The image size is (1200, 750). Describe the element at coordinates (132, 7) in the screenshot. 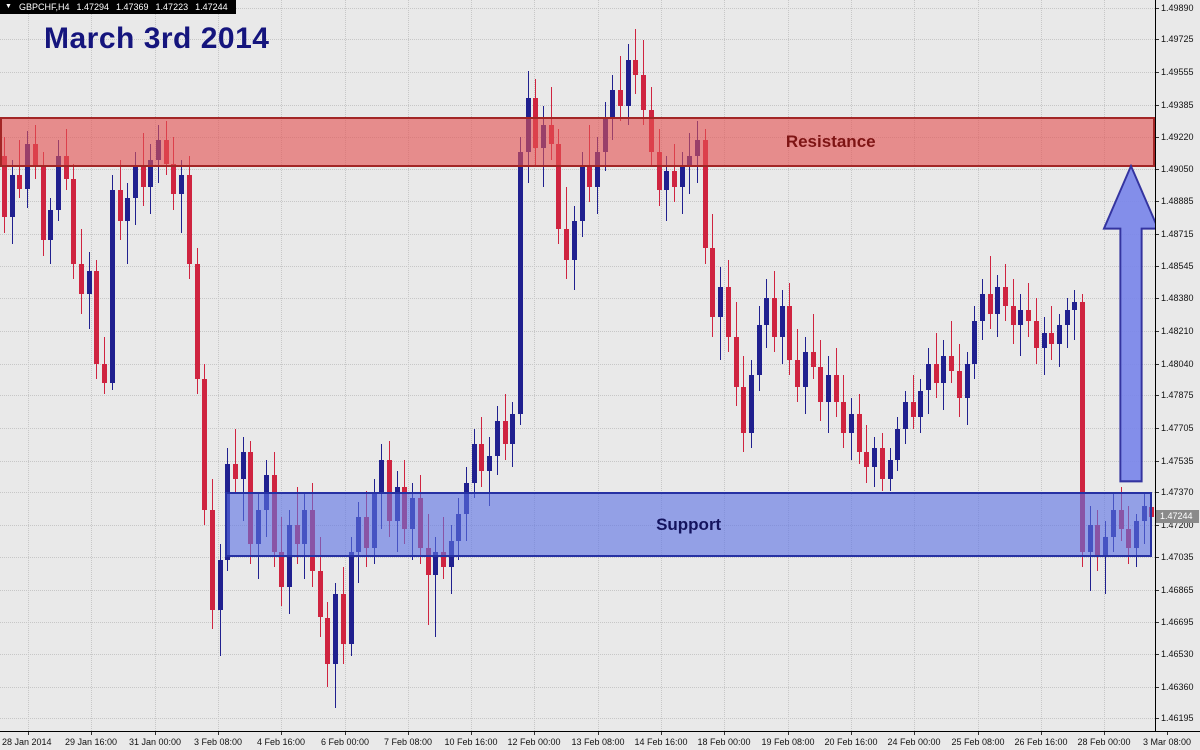

I see `ohlc-high: 1.47369` at that location.